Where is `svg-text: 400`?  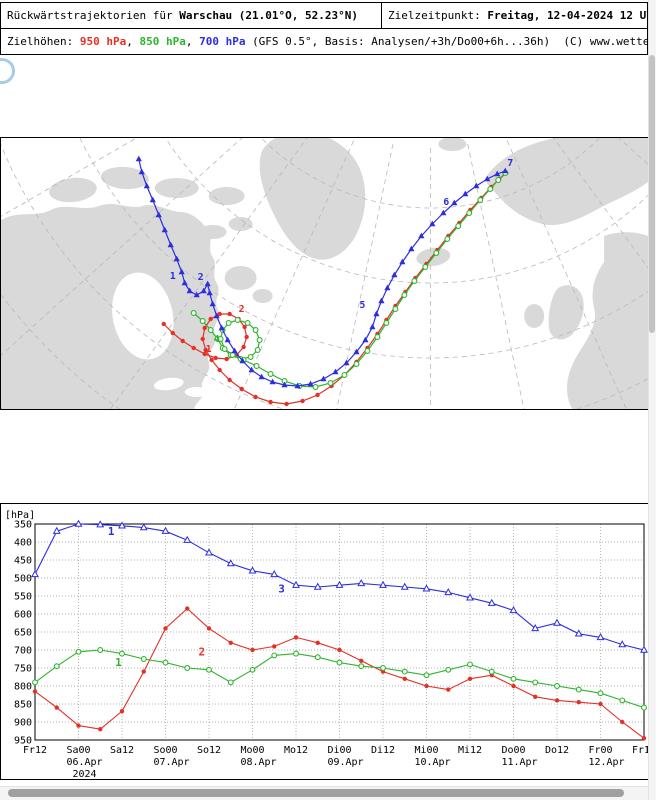 svg-text: 400 is located at coordinates (23, 543).